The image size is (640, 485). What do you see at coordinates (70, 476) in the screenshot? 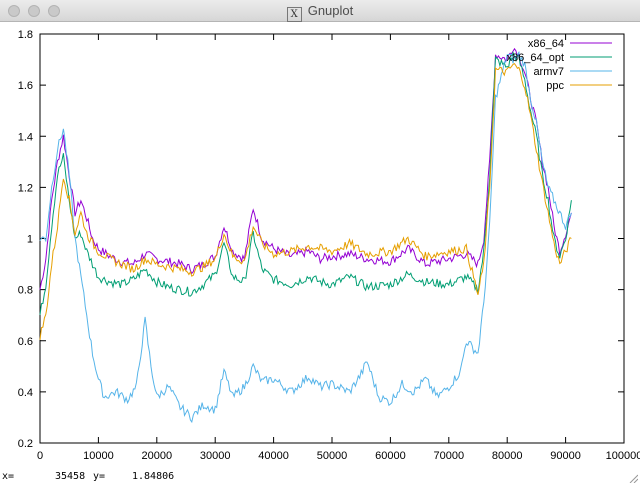
I see `cursor-x-value: 35458` at bounding box center [70, 476].